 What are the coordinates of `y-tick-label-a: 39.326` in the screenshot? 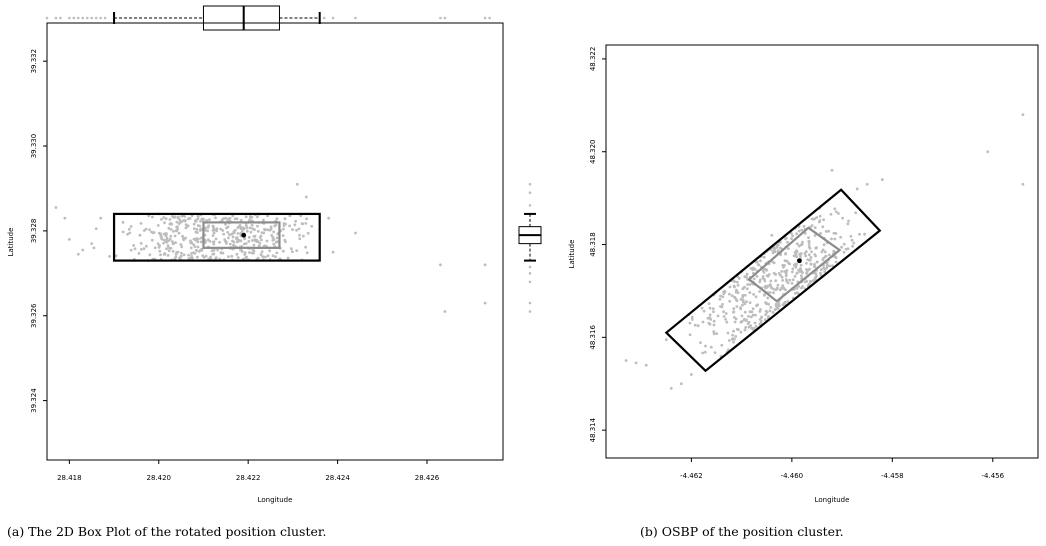 It's located at (34, 315).